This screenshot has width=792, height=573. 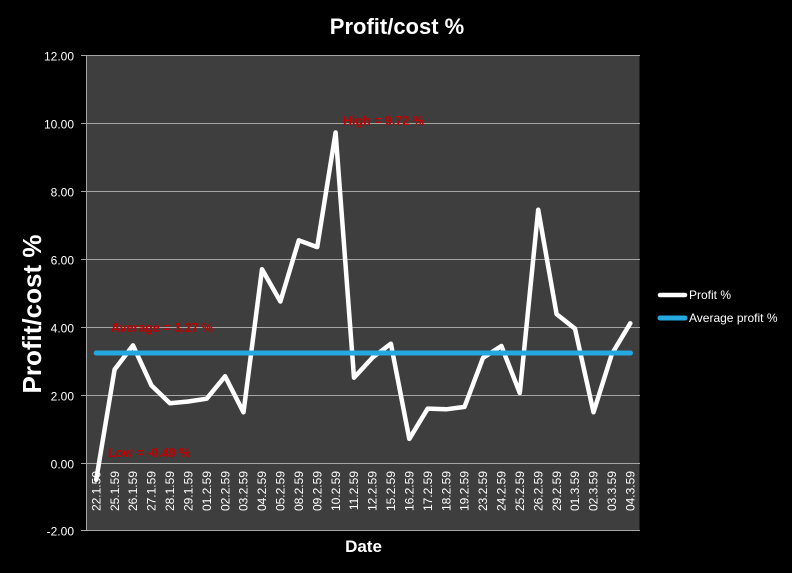 What do you see at coordinates (483, 491) in the screenshot?
I see `svg-text: 23.2.59` at bounding box center [483, 491].